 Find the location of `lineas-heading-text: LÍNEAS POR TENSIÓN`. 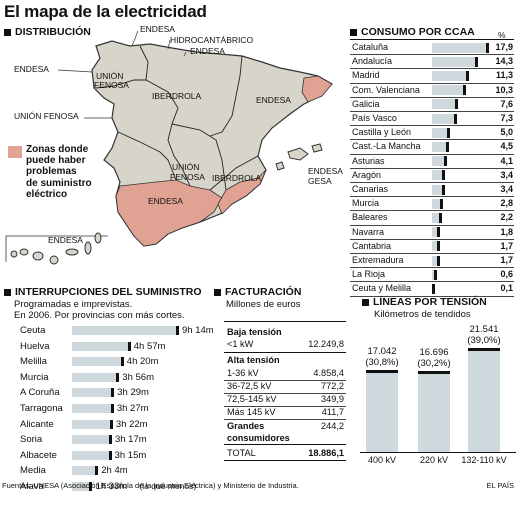

lineas-heading-text: LÍNEAS POR TENSIÓN is located at coordinates (430, 302).